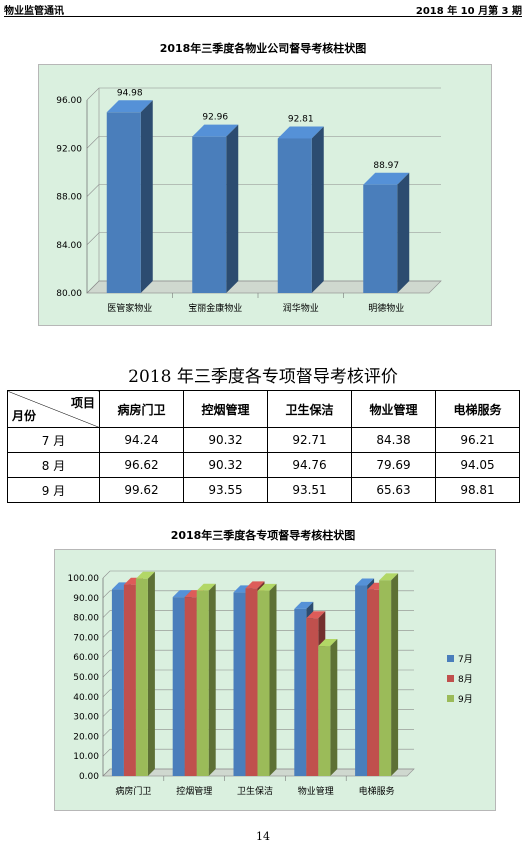  Describe the element at coordinates (129, 308) in the screenshot. I see `chart1-x-tick-label: 医管家物业` at that location.